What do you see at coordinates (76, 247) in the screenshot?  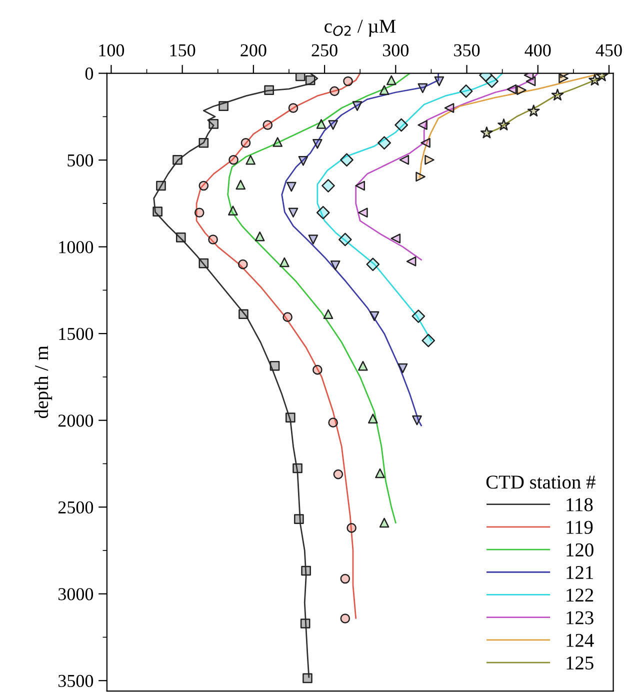 I see `y-tick-label: 1000` at bounding box center [76, 247].